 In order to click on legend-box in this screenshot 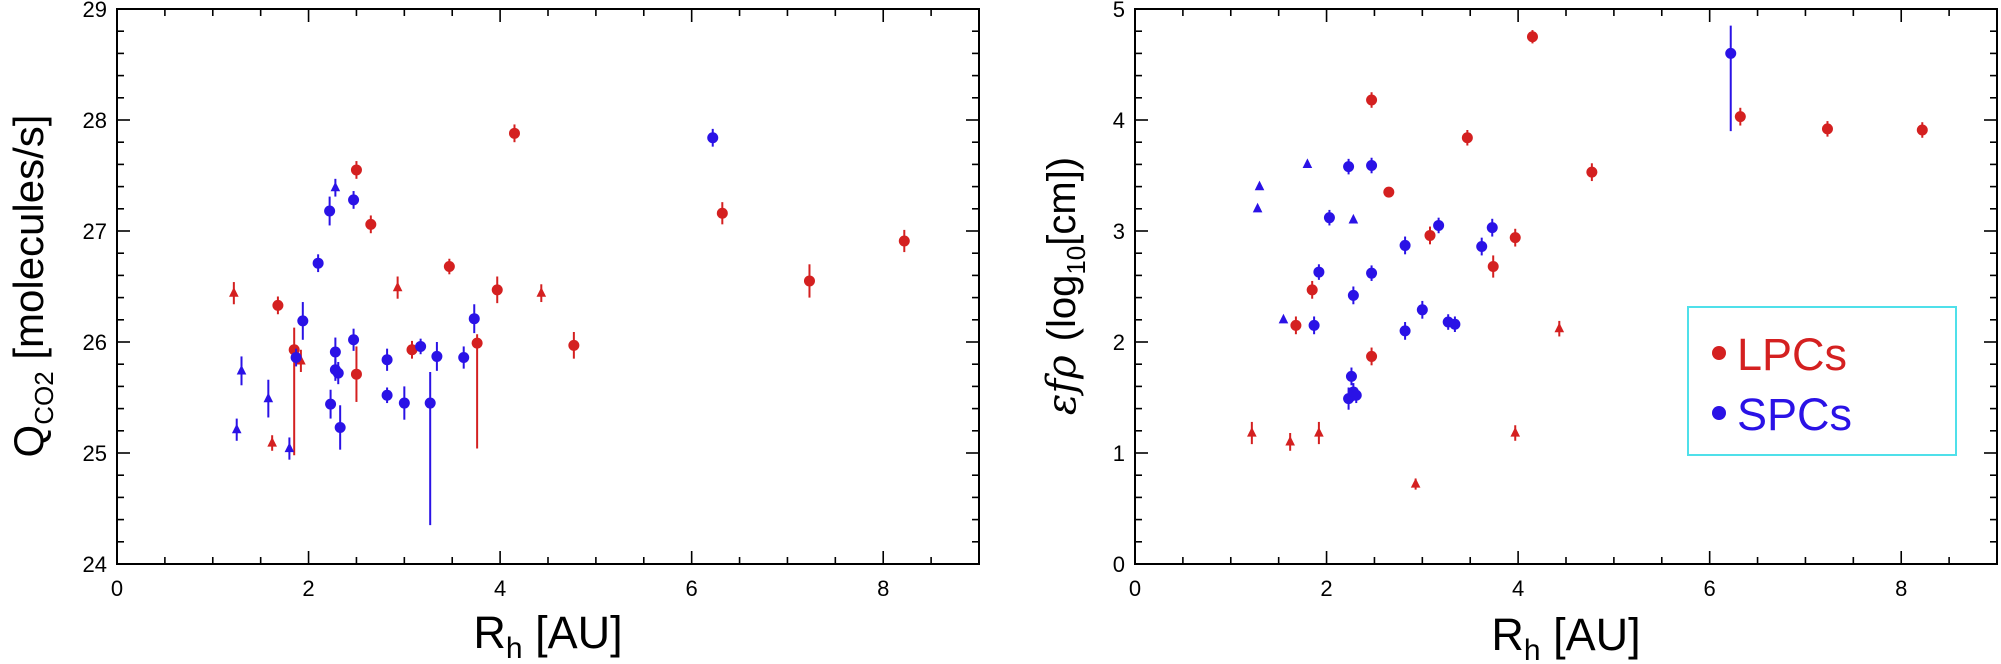, I will do `click(1822, 381)`.